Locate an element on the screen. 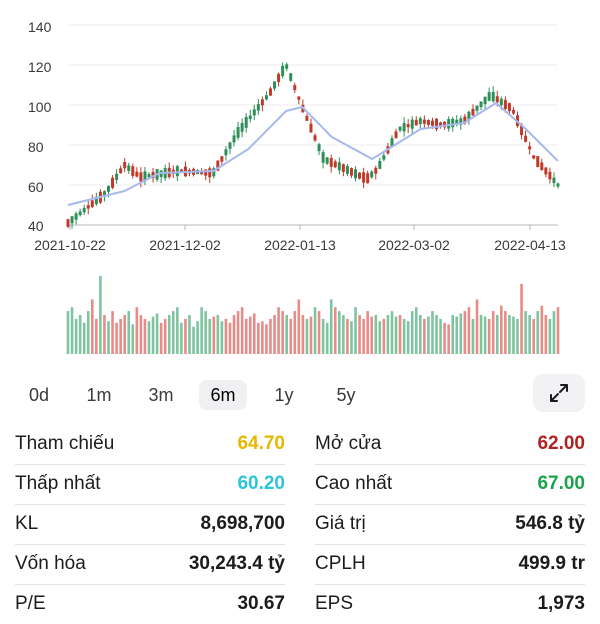 This screenshot has width=600, height=624. tab-1y: 1y is located at coordinates (284, 395).